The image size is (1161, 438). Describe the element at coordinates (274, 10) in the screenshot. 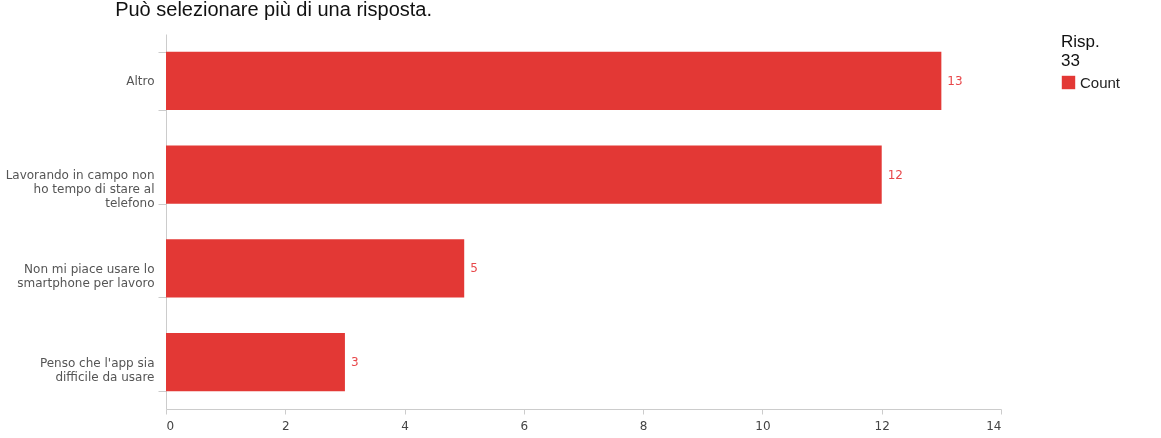

I see `chart-title: Può selezionare più di una risposta.` at that location.